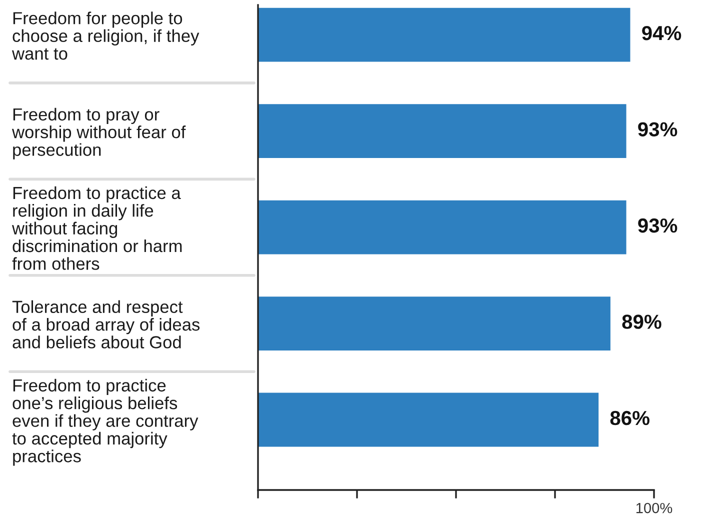 The width and height of the screenshot is (704, 524). Describe the element at coordinates (630, 418) in the screenshot. I see `data-label: 86%` at that location.